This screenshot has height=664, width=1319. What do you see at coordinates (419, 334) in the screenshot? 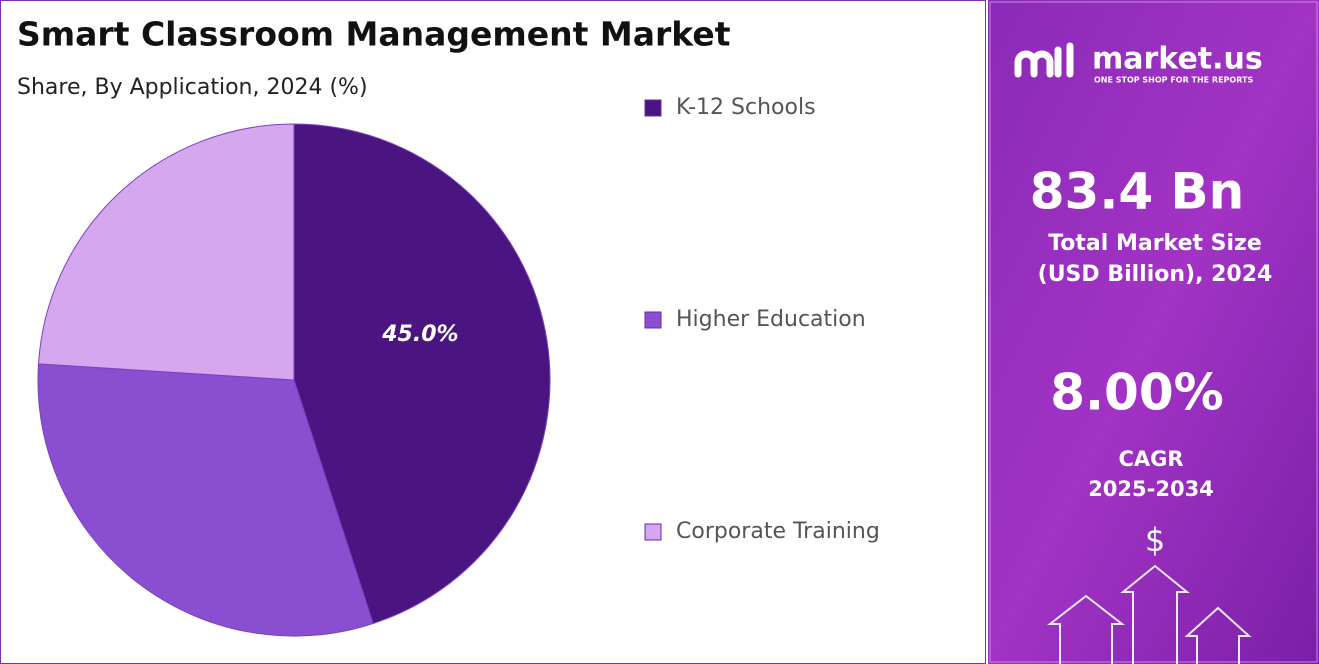
I see `slice-label: 45.0%` at bounding box center [419, 334].